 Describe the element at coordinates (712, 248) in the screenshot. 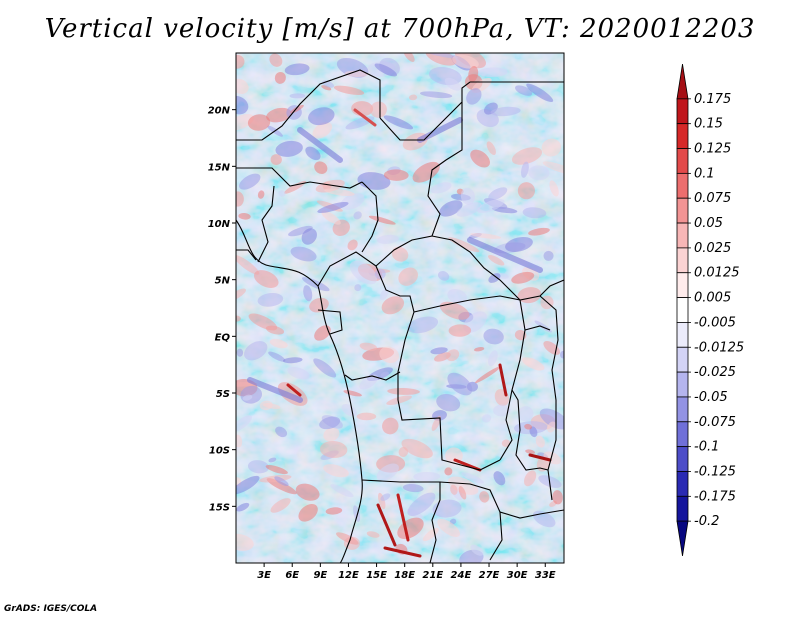

I see `colorbar-label: 0.025` at that location.